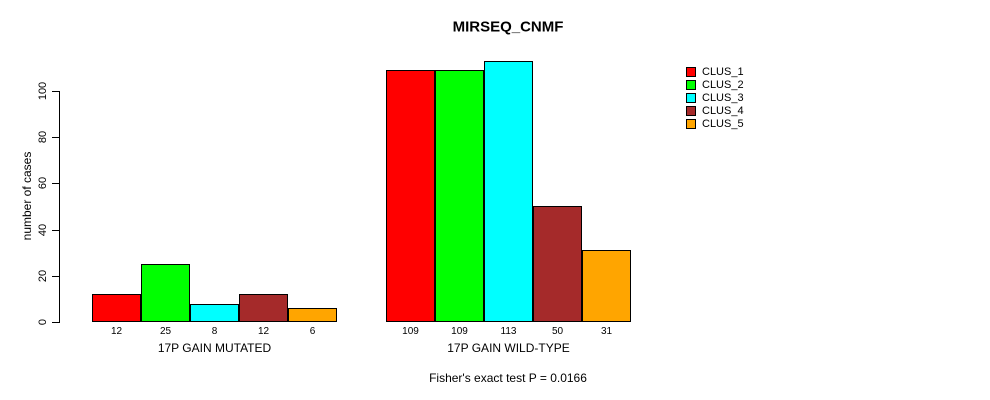 The height and width of the screenshot is (400, 990). Describe the element at coordinates (508, 378) in the screenshot. I see `footer-caption: Fisher's exact test P = 0.0166` at that location.